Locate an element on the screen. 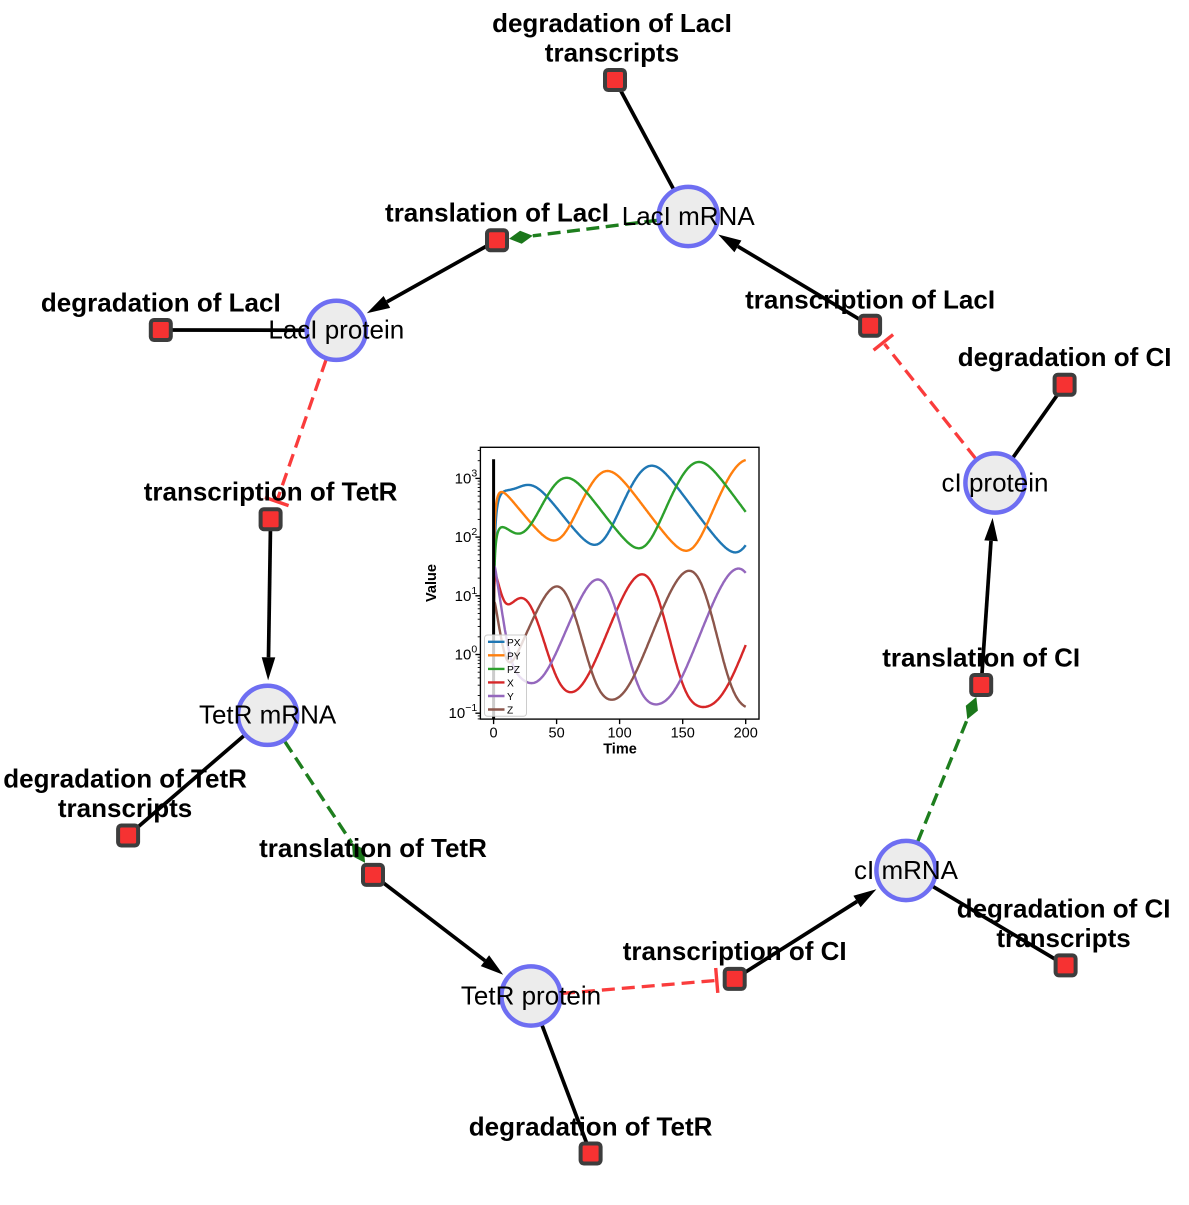 This screenshot has height=1205, width=1189. svg-text: TetR protein is located at coordinates (531, 995).